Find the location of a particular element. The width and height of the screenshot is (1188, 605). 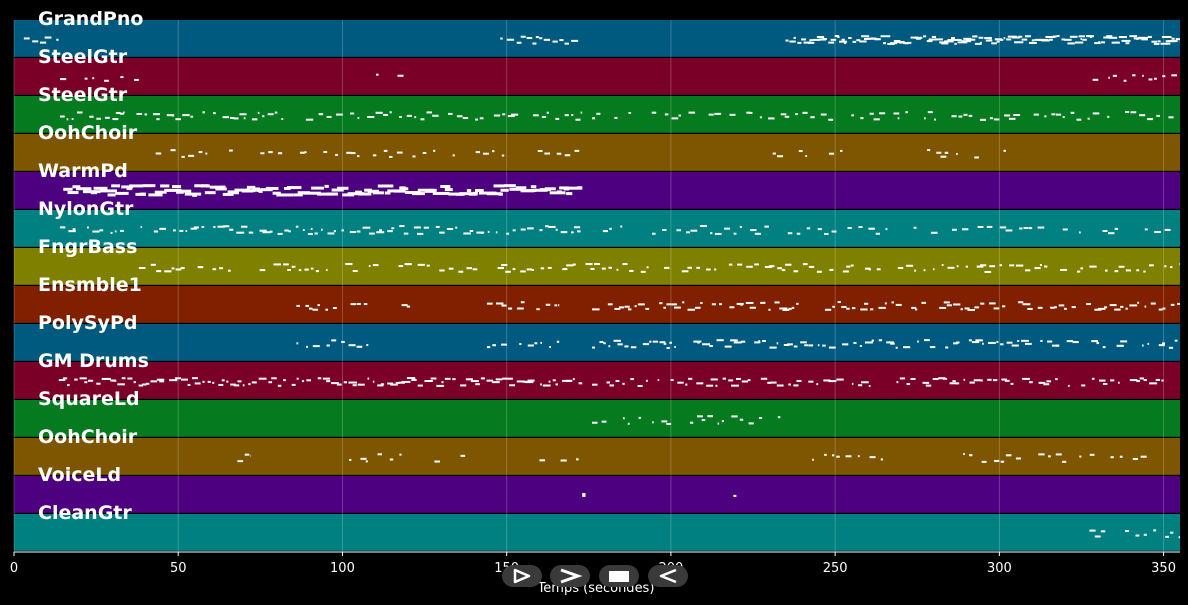

track-notes is located at coordinates (1134, 534).